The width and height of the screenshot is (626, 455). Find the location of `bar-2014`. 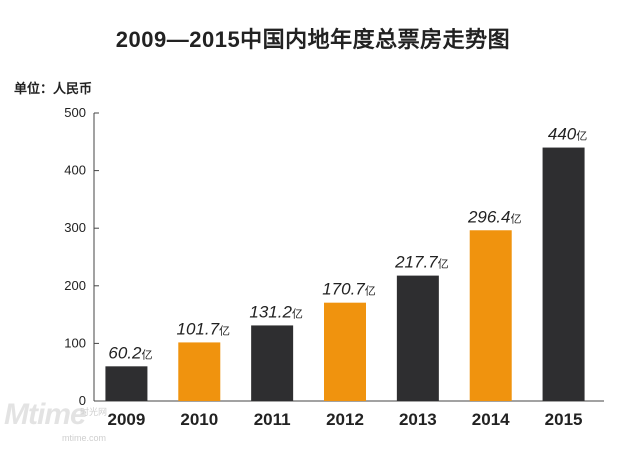

bar-2014 is located at coordinates (490, 315).